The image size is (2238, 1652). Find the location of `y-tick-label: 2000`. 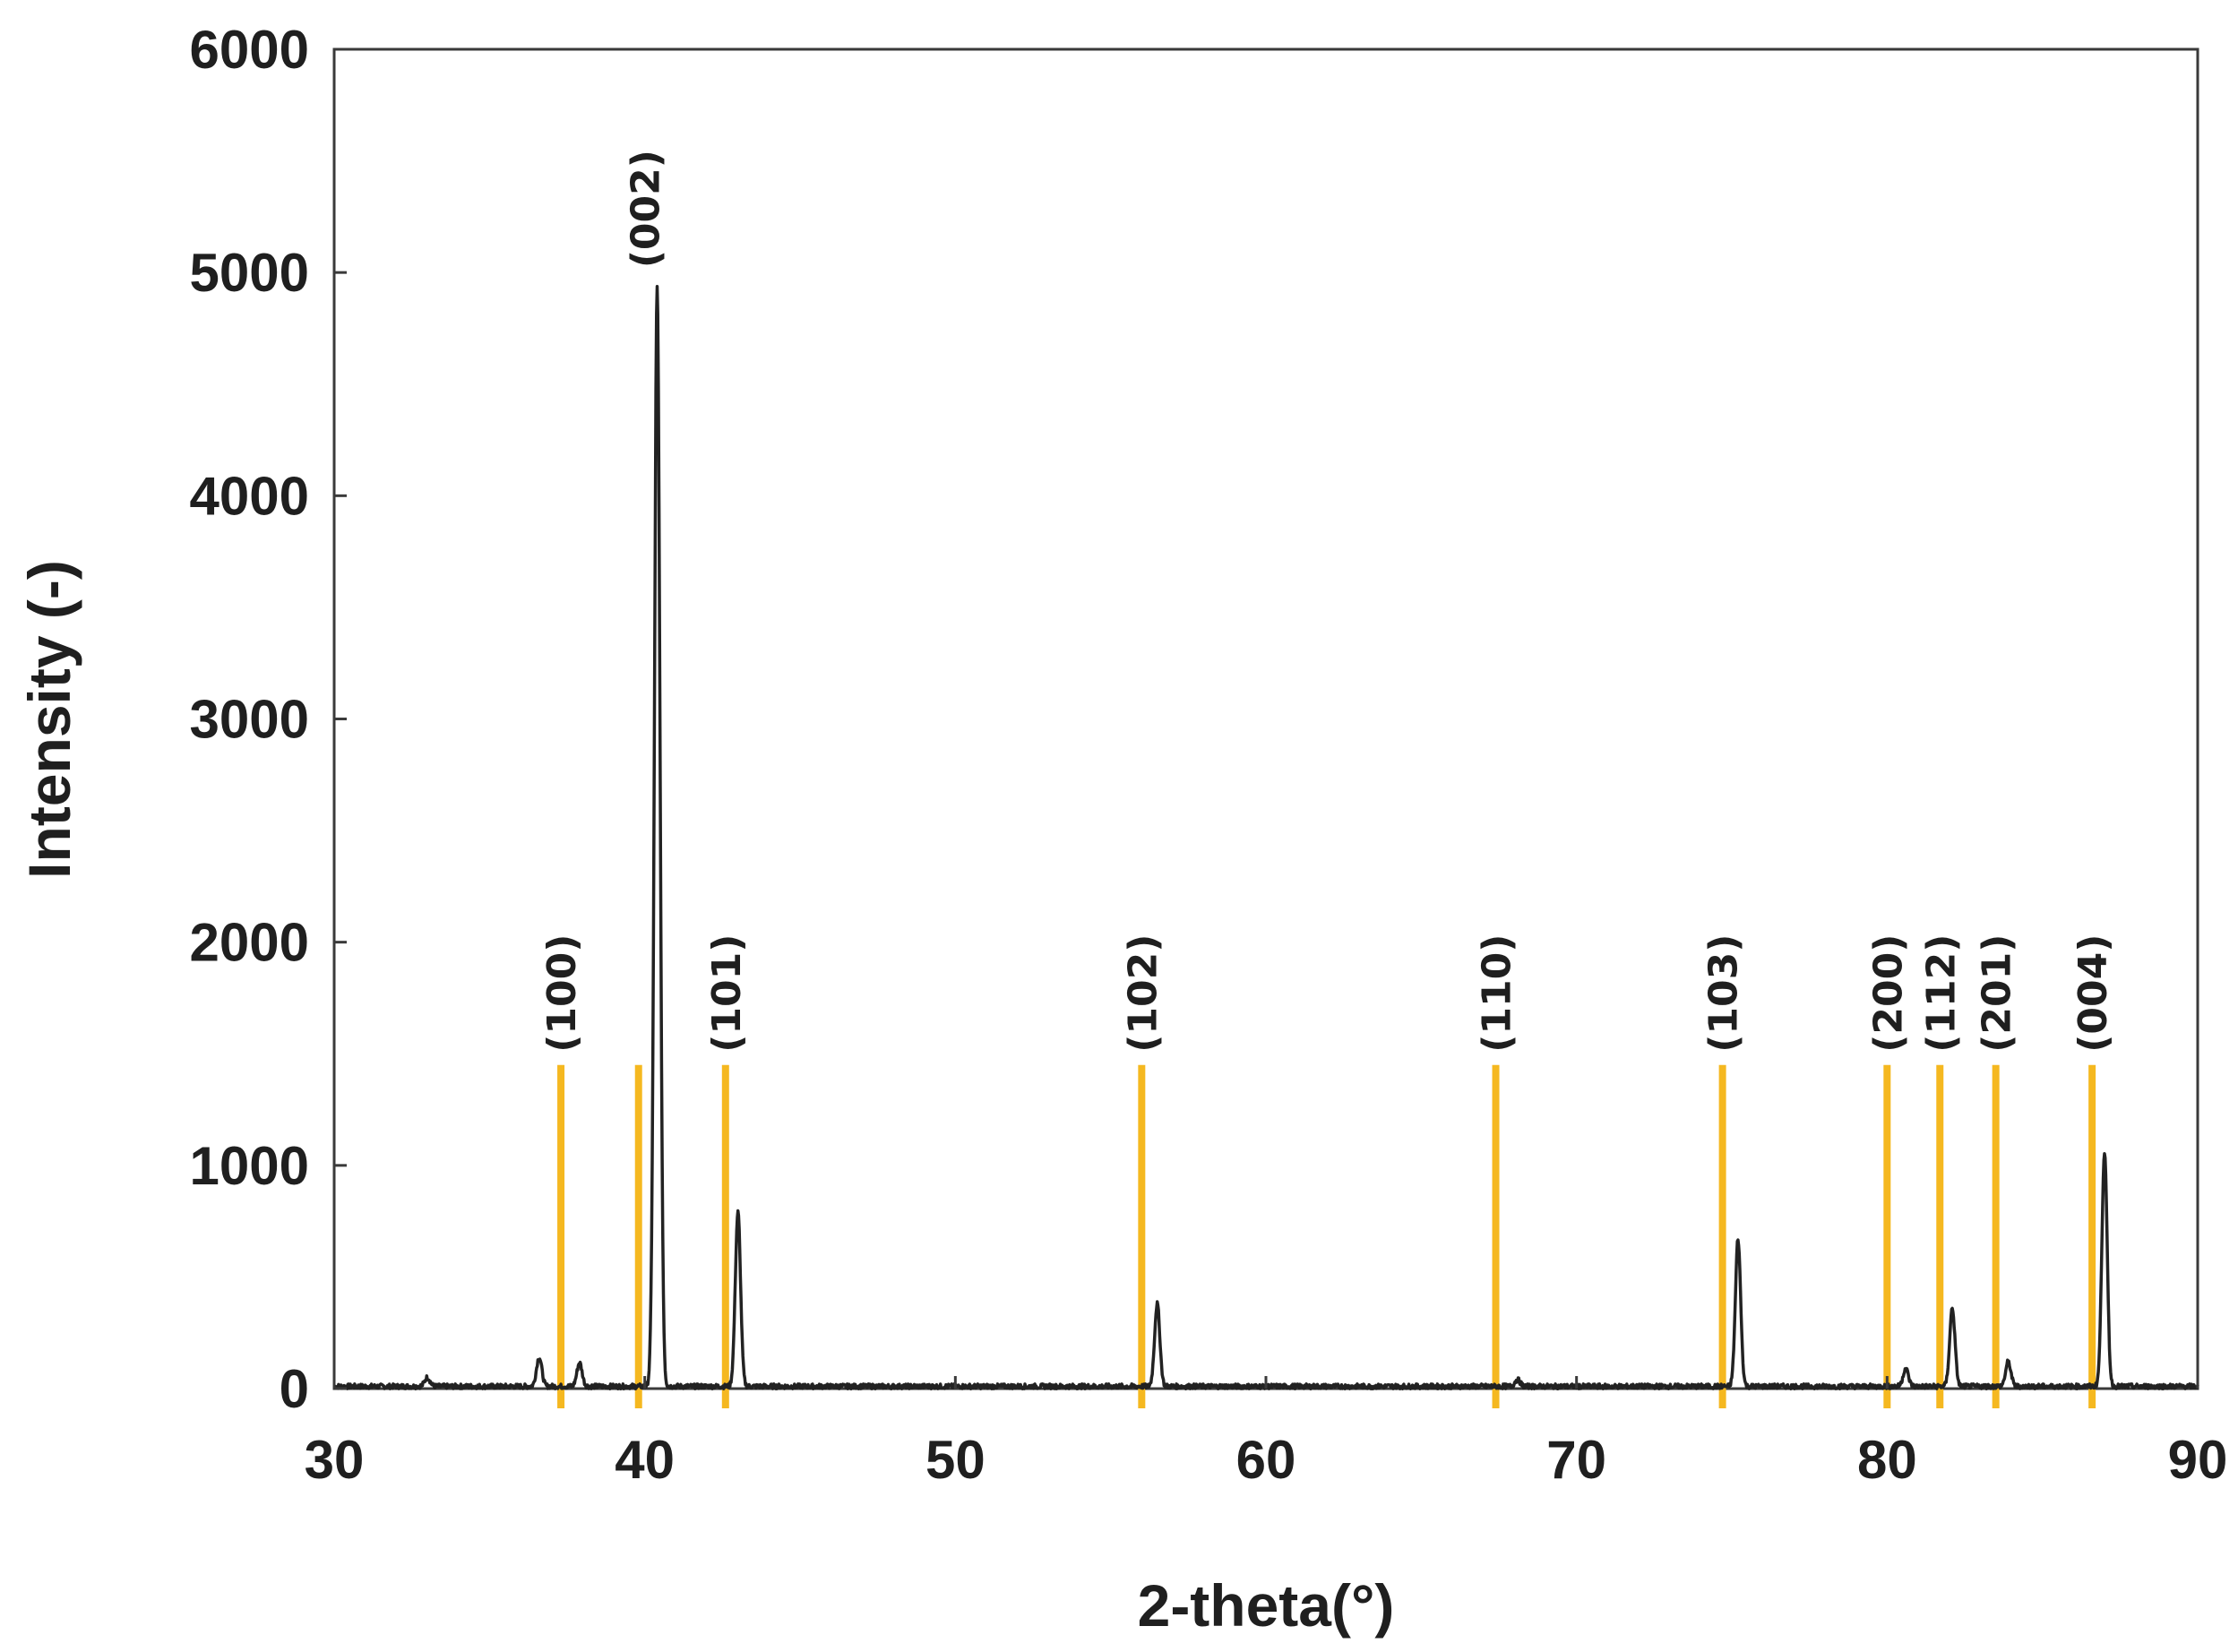

y-tick-label: 2000 is located at coordinates (250, 943).